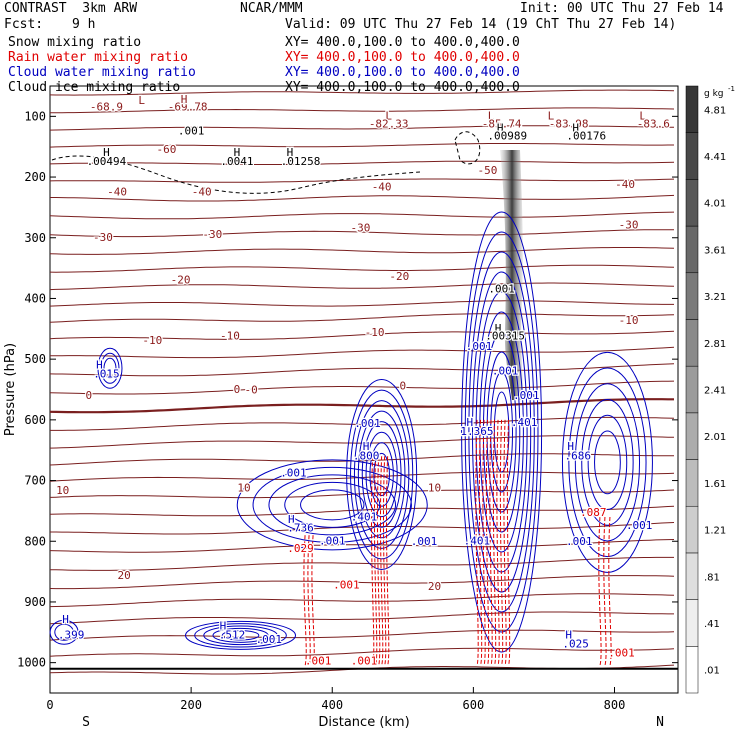  I want to click on y-tick-label: 200, so click(35, 177).